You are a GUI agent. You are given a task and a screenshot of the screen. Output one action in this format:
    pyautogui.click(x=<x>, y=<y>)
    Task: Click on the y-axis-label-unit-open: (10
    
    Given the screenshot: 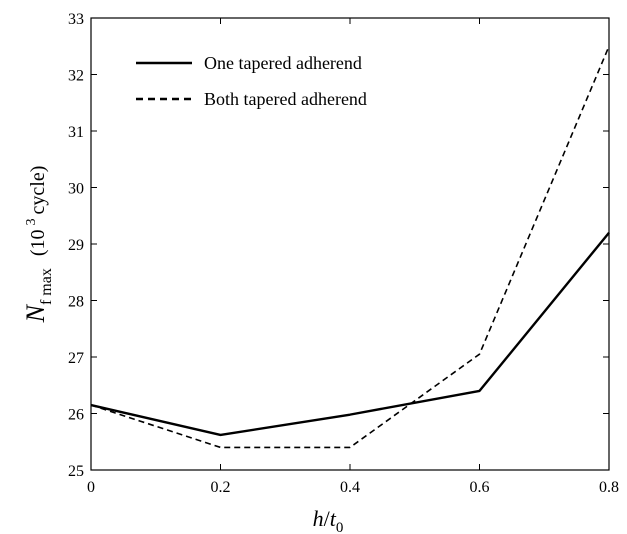 What is the action you would take?
    pyautogui.click(x=38, y=242)
    